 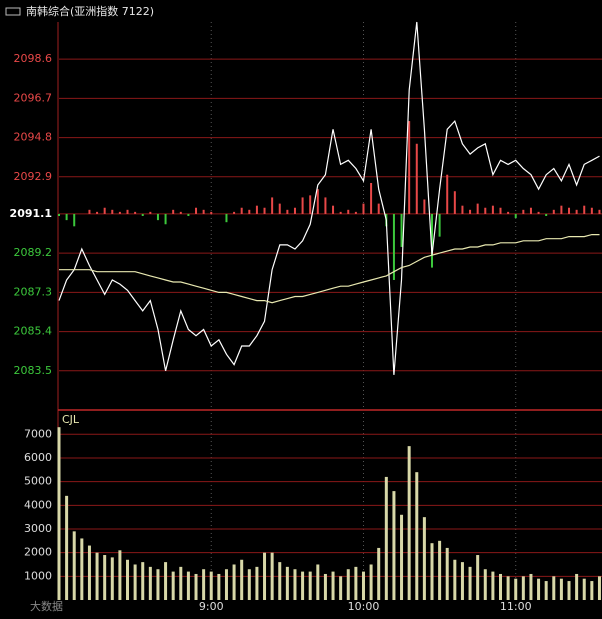 What do you see at coordinates (13, 11) in the screenshot?
I see `title-icon` at bounding box center [13, 11].